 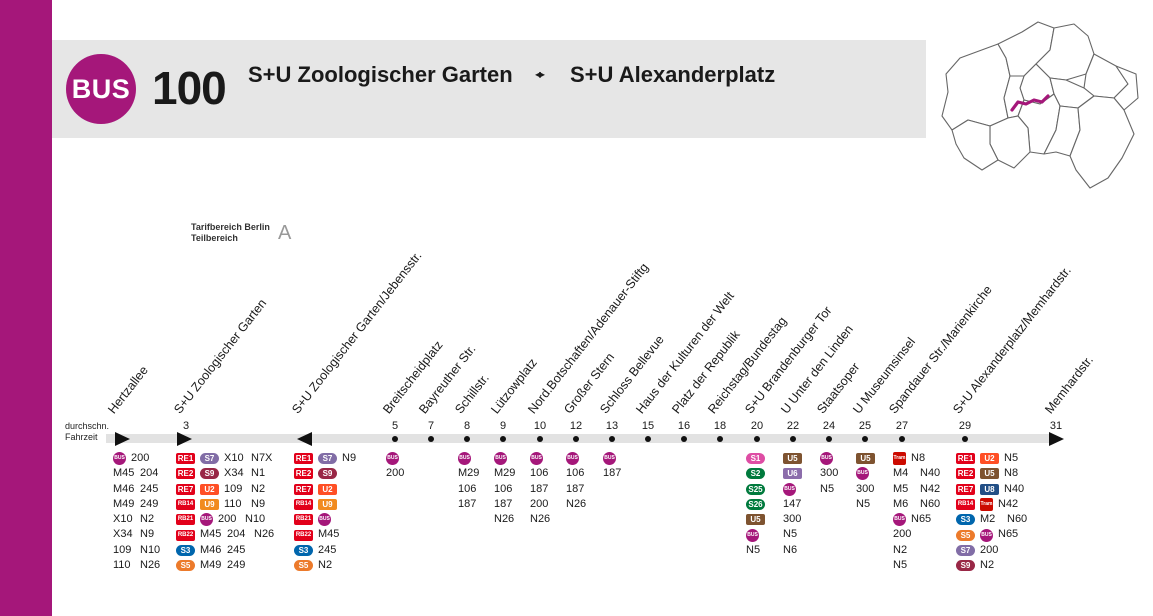 I want to click on stop-arrow-icon, so click(x=184, y=439).